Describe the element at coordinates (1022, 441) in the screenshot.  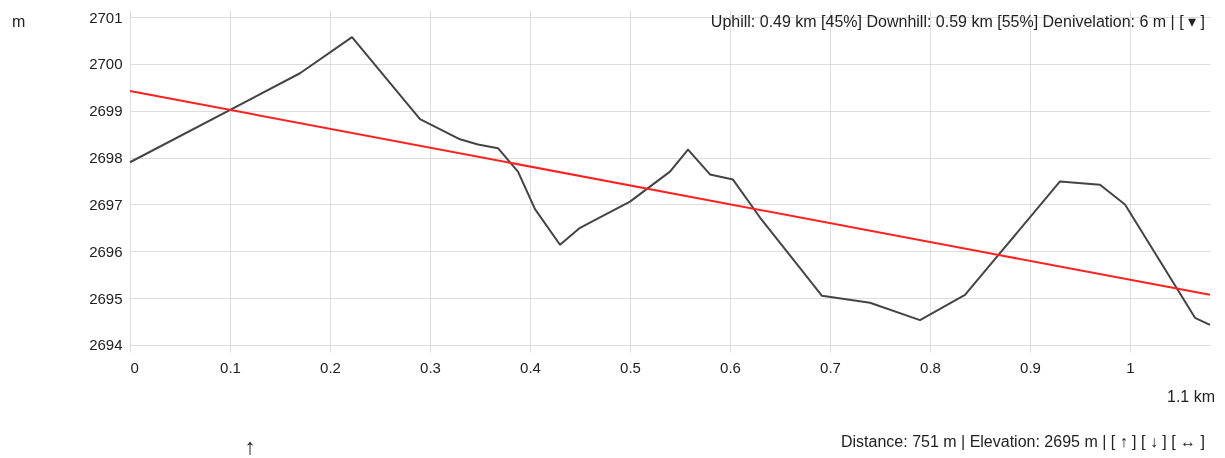
I see `text: Distance: 751 m | Elevation: 2695 m | [ ↑ ] [ ↓ ] [ ↔ ]` at that location.